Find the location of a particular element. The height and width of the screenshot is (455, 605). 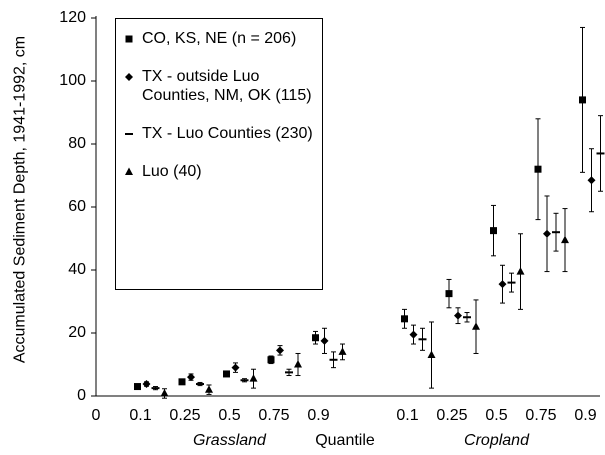

legend-entry: Luo (40) is located at coordinates (219, 171).